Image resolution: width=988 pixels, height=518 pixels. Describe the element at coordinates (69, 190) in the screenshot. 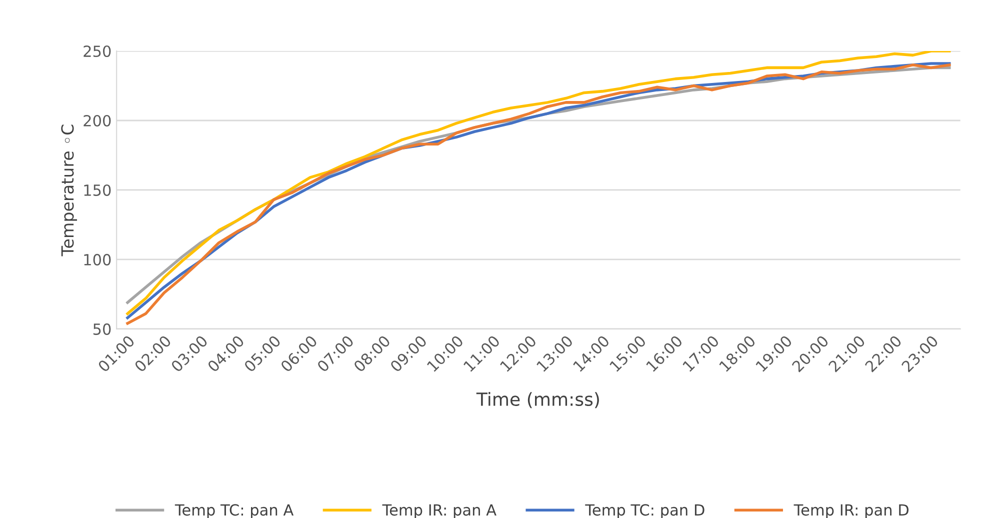

I see `y-axis-title: Temperature ◦C` at that location.